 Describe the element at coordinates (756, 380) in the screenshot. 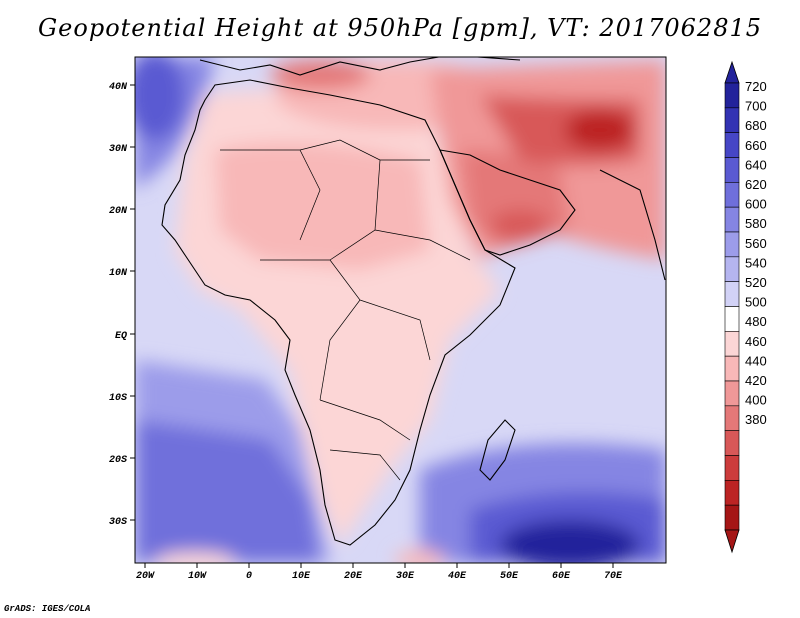

I see `colorbar-label: 420` at that location.